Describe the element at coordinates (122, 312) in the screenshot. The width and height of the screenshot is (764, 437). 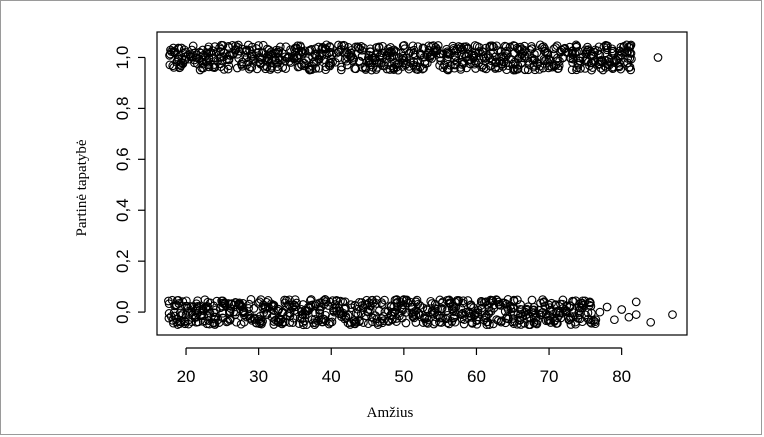
I see `y-tick-label: 0,0` at that location.